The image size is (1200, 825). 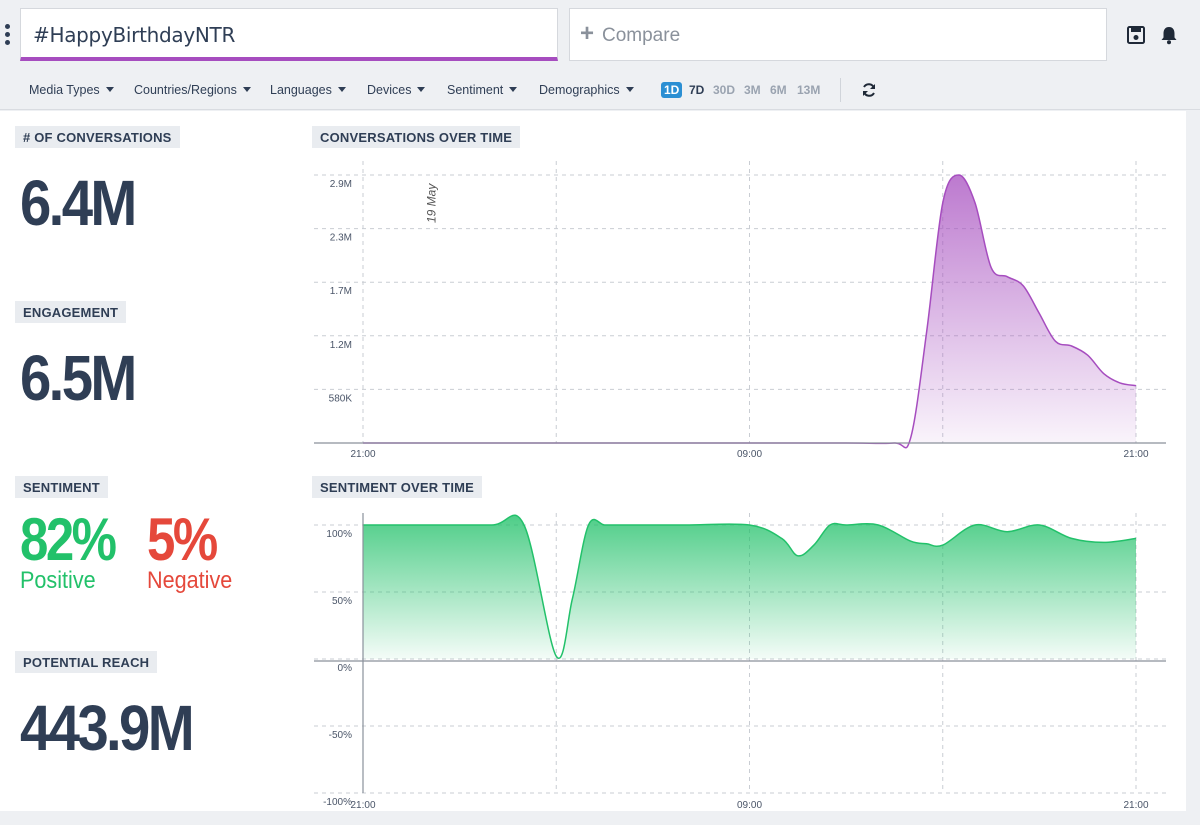 What do you see at coordinates (432, 203) in the screenshot?
I see `date-annotation: 19 May` at bounding box center [432, 203].